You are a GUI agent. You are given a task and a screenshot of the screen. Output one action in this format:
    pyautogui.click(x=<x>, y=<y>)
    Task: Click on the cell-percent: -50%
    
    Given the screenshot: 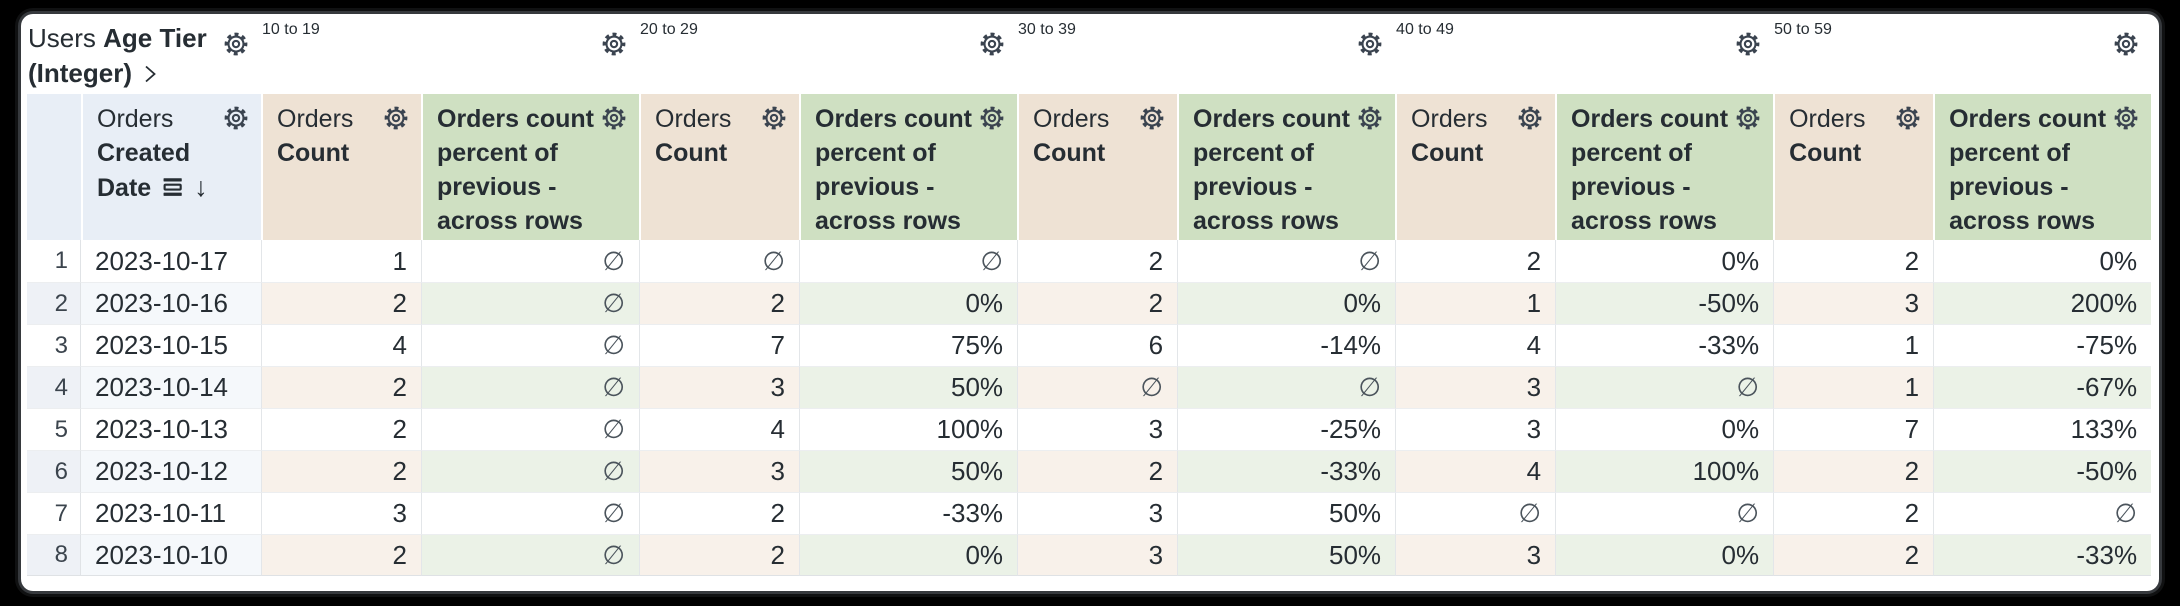 What is the action you would take?
    pyautogui.click(x=1664, y=303)
    